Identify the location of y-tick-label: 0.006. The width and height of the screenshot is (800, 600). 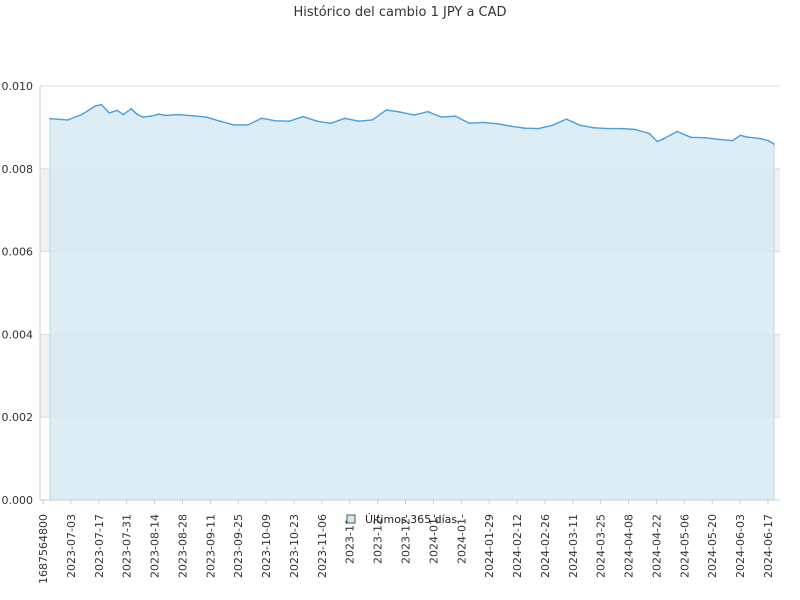
(18, 252).